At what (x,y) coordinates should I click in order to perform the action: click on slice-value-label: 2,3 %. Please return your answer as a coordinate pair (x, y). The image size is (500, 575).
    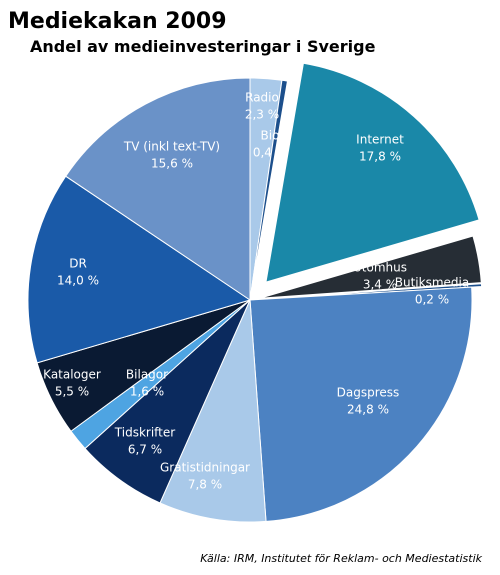
    Looking at the image, I should click on (262, 115).